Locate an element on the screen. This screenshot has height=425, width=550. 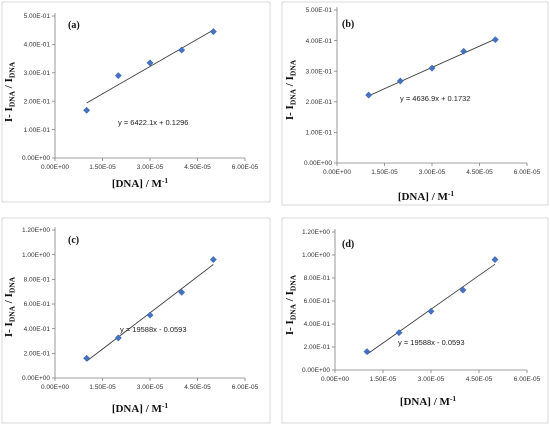
trendline is located at coordinates (150, 66).